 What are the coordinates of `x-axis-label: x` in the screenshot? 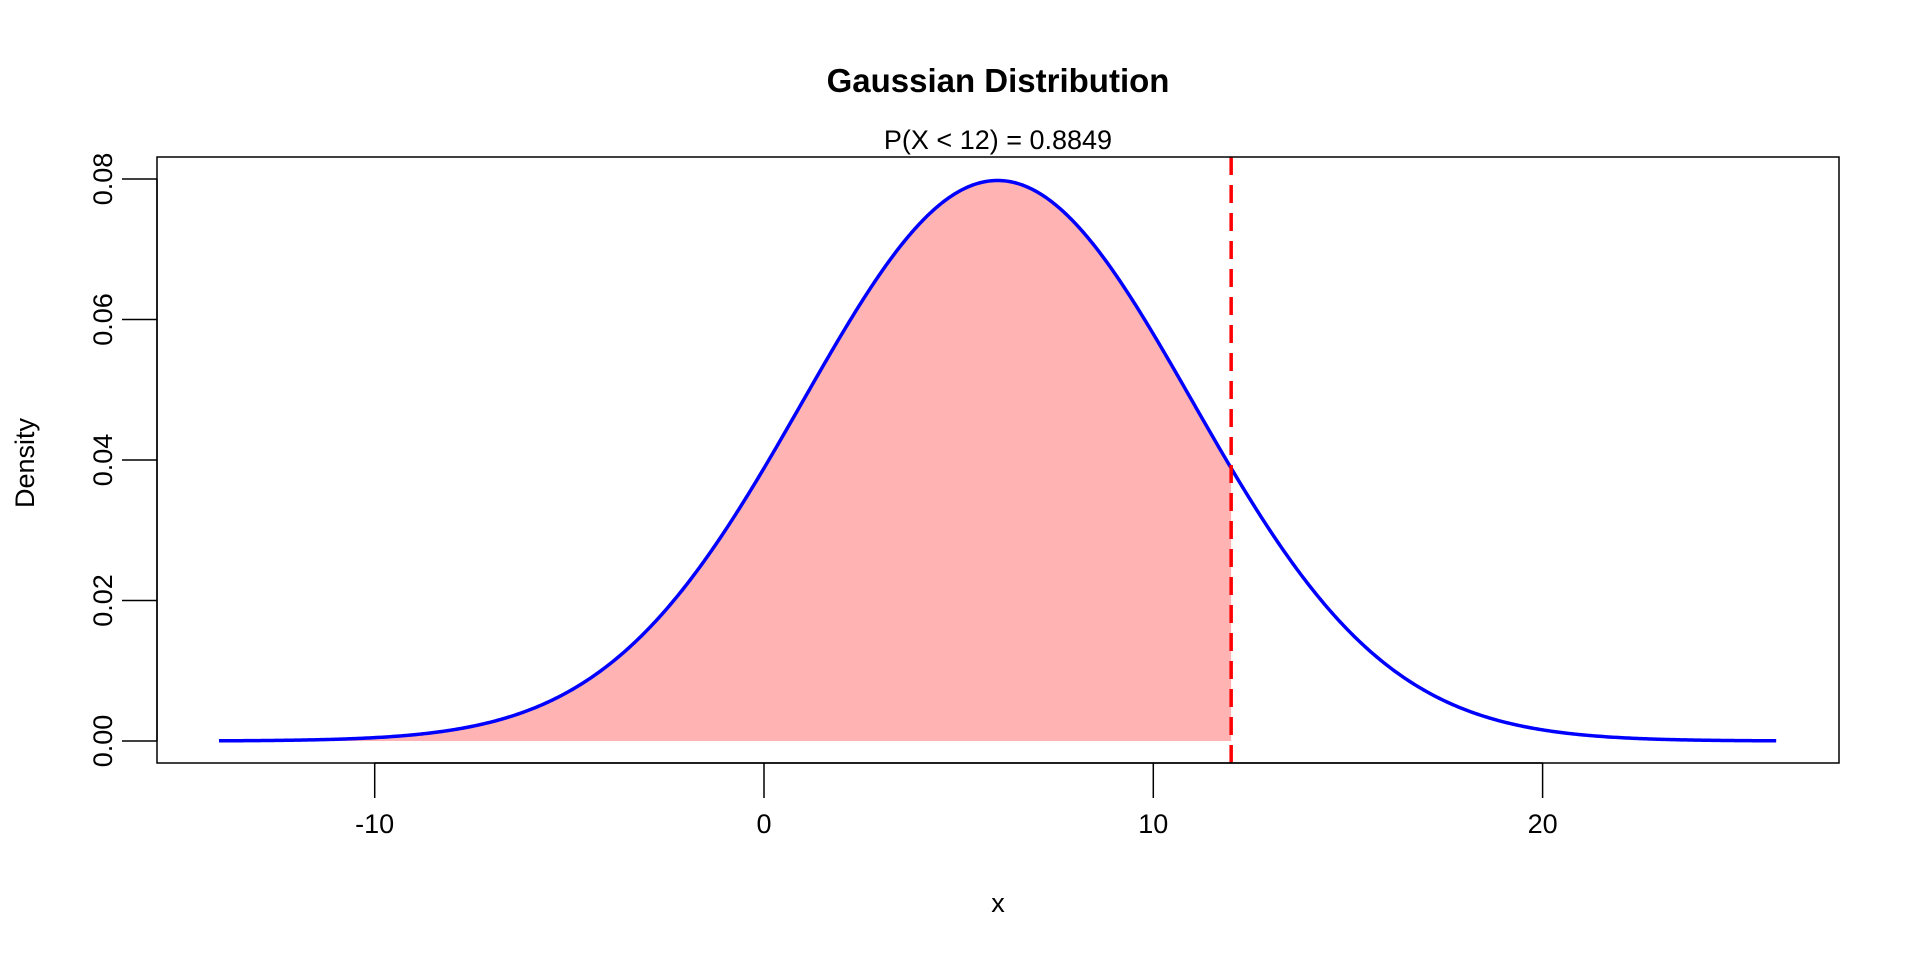 It's located at (998, 903).